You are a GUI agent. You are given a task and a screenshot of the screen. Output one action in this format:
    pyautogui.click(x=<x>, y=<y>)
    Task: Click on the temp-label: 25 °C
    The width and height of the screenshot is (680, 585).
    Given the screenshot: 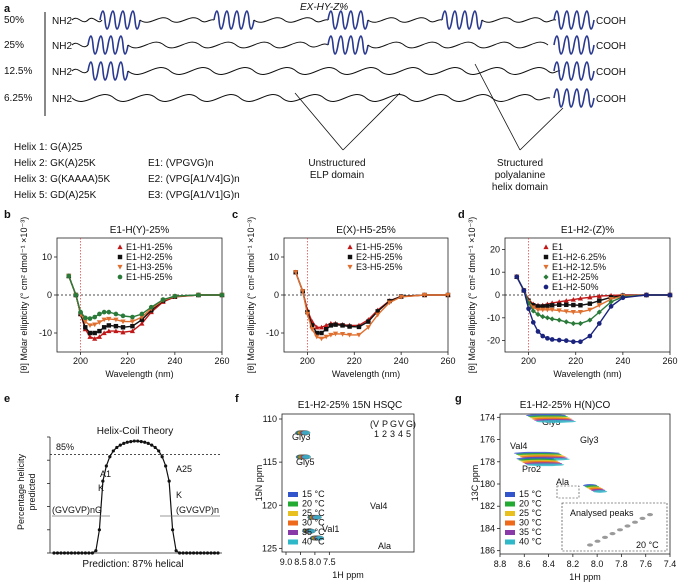 What is the action you would take?
    pyautogui.click(x=313, y=513)
    